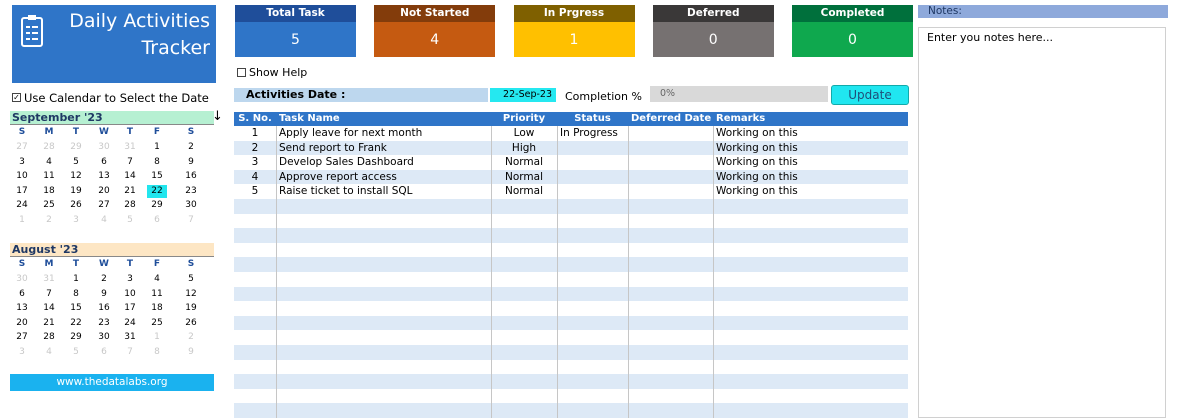 This screenshot has width=1177, height=420. What do you see at coordinates (571, 352) in the screenshot?
I see `table-row` at bounding box center [571, 352].